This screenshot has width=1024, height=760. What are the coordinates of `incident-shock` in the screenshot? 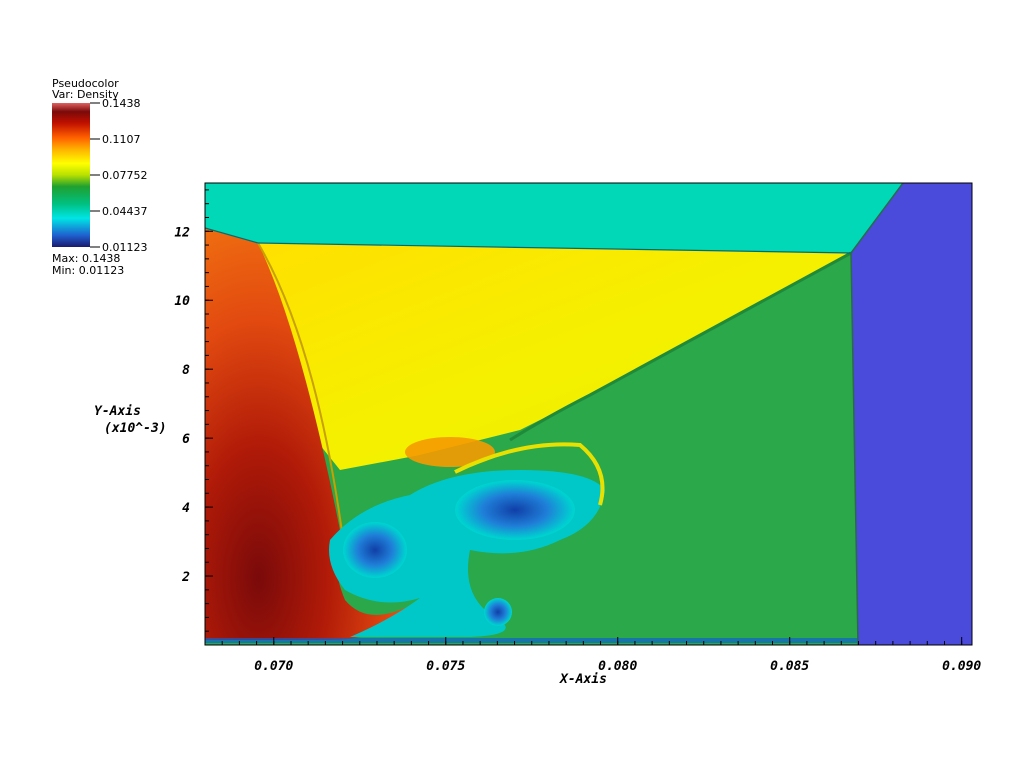 It's located at (554, 248).